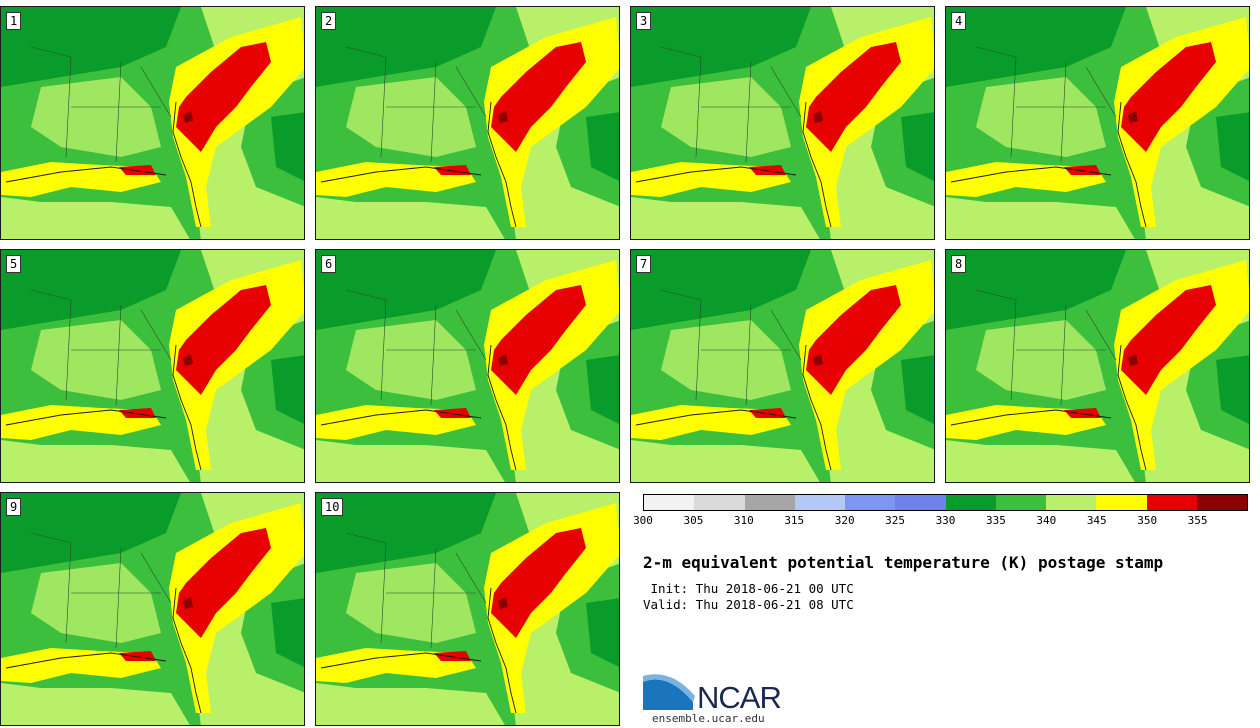  I want to click on member-panel-5: 5, so click(152, 366).